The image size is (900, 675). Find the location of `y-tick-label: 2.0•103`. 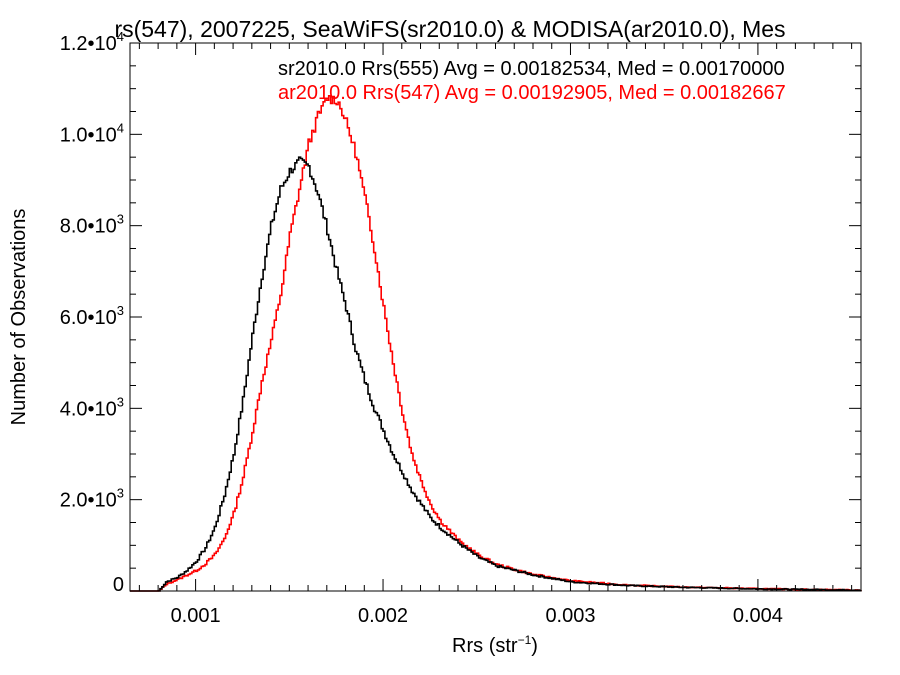

y-tick-label: 2.0•103 is located at coordinates (92, 499).